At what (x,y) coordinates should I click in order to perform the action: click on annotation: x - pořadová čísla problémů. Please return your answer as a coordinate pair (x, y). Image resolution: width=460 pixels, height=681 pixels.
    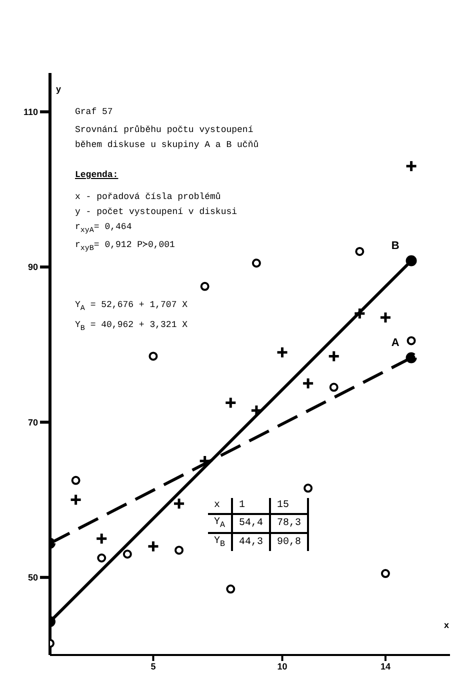
    Looking at the image, I should click on (148, 197).